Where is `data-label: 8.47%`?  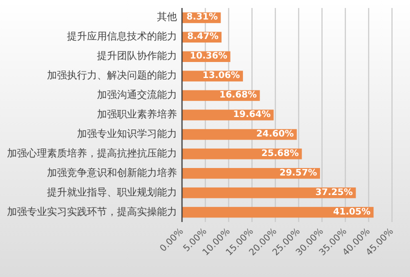
data-label: 8.47% is located at coordinates (203, 37).